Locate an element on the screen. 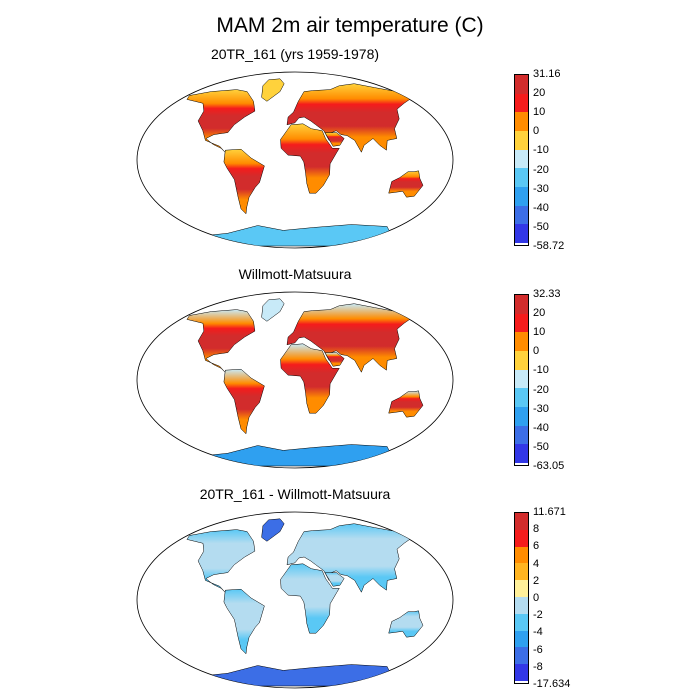  colorbar-tick-label: -4 is located at coordinates (538, 632).